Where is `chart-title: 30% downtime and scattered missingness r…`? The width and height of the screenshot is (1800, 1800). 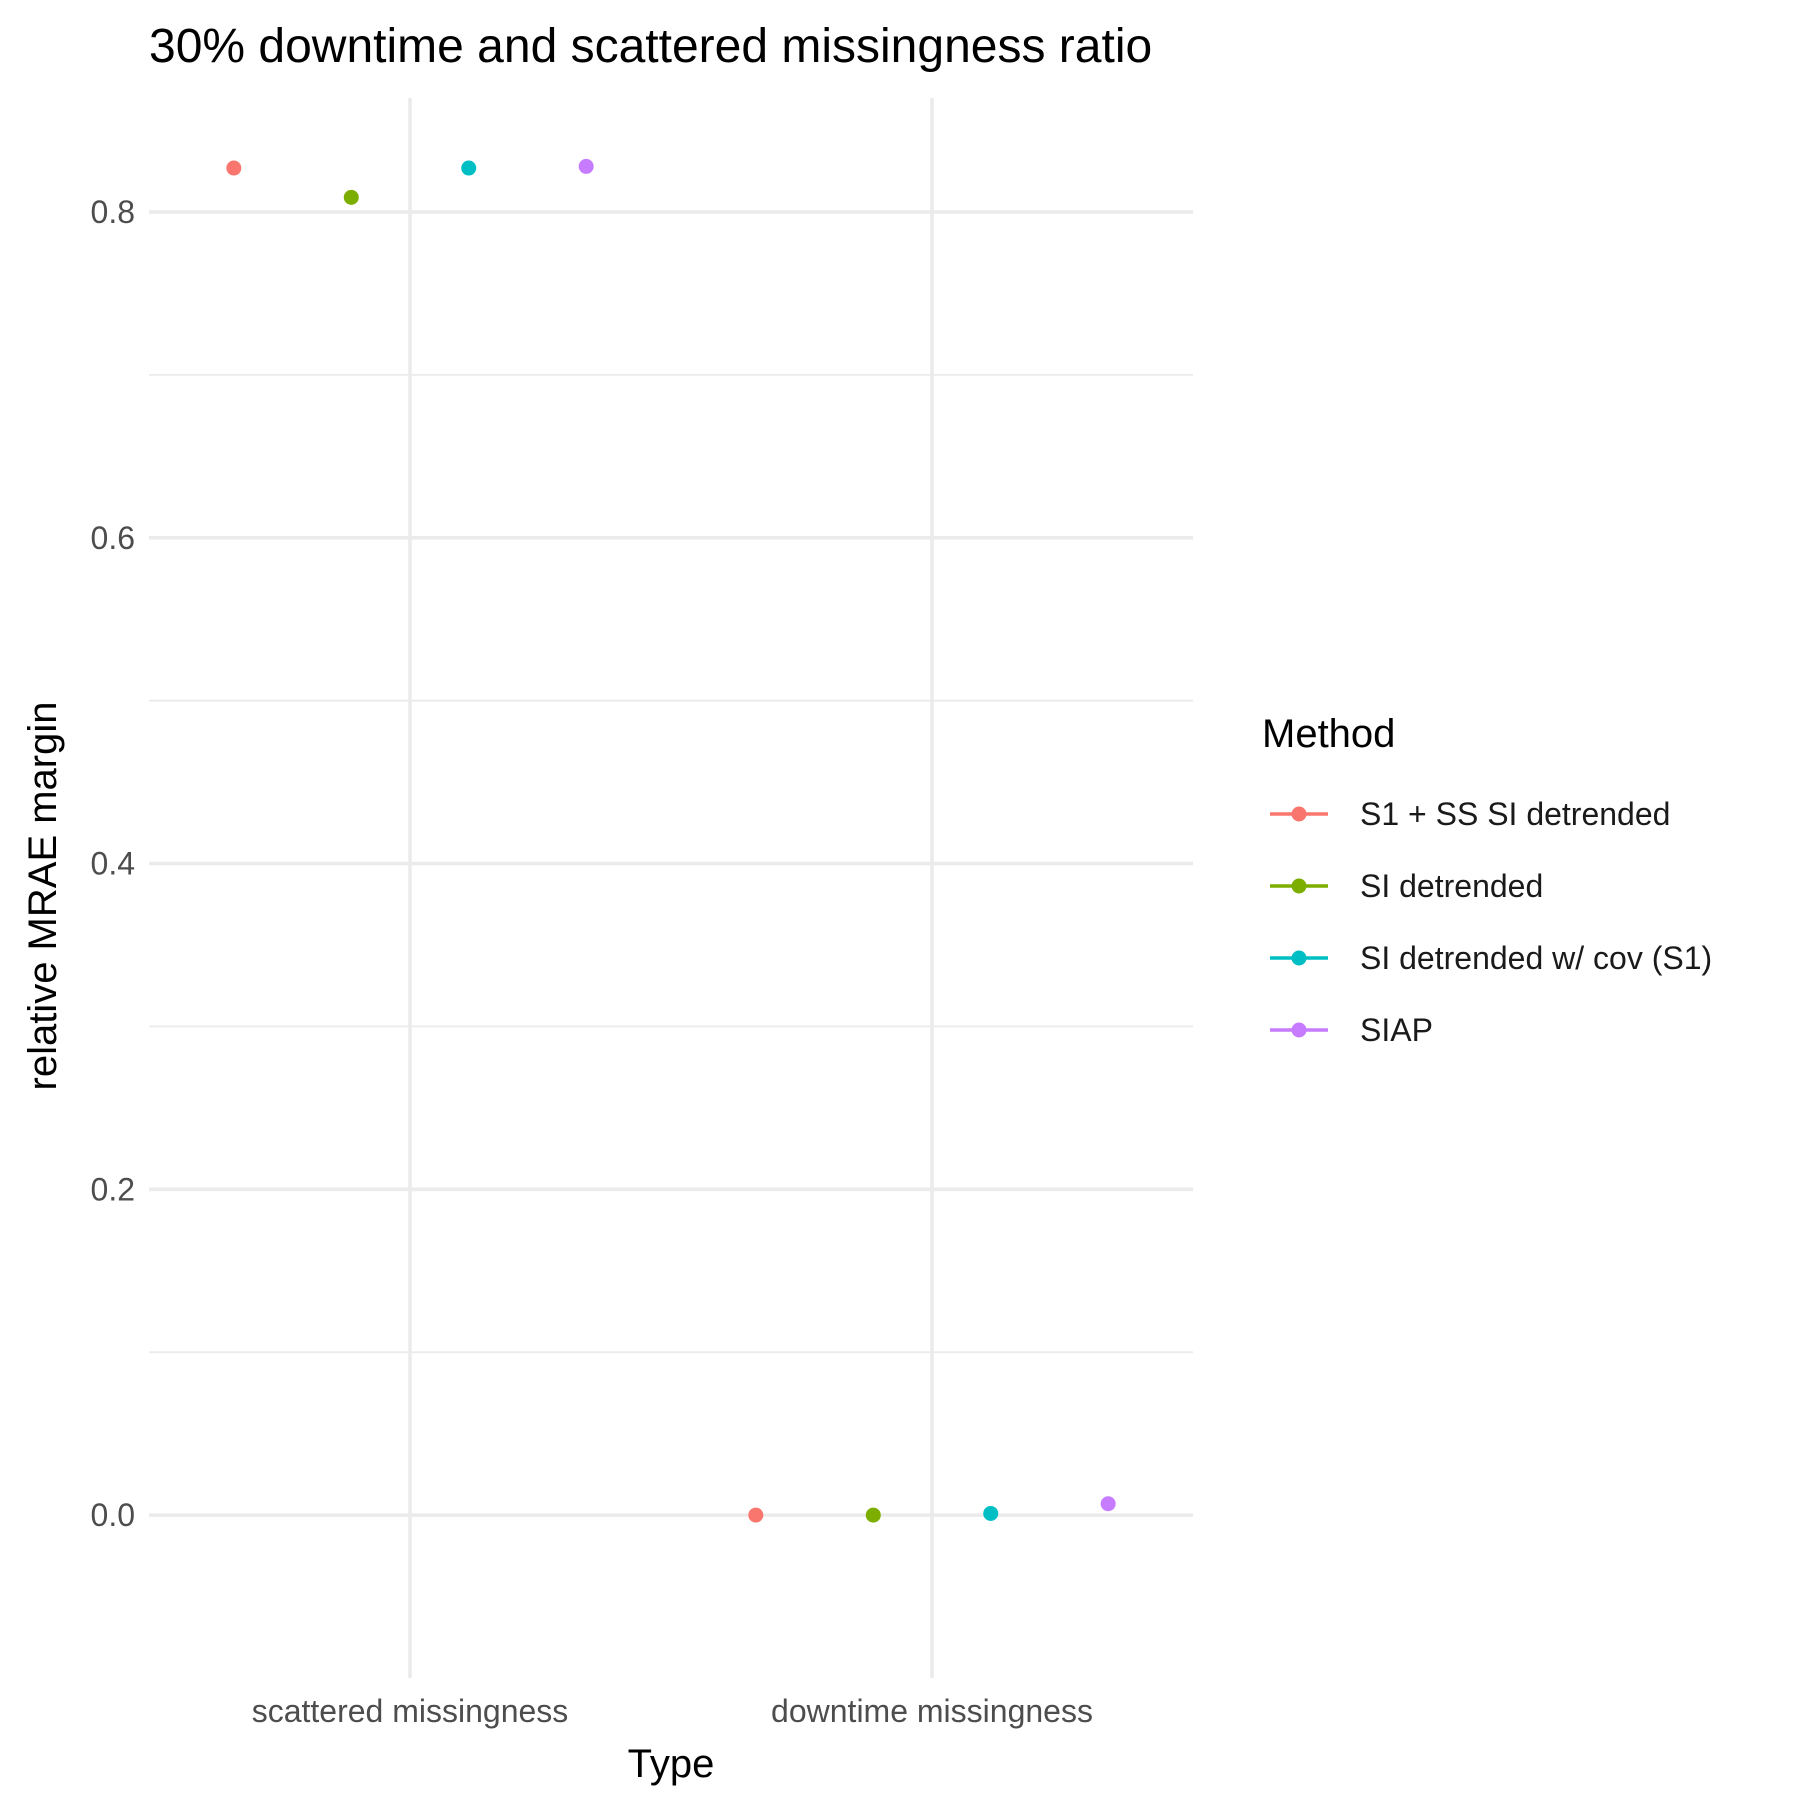
chart-title: 30% downtime and scattered missingness r… is located at coordinates (650, 46).